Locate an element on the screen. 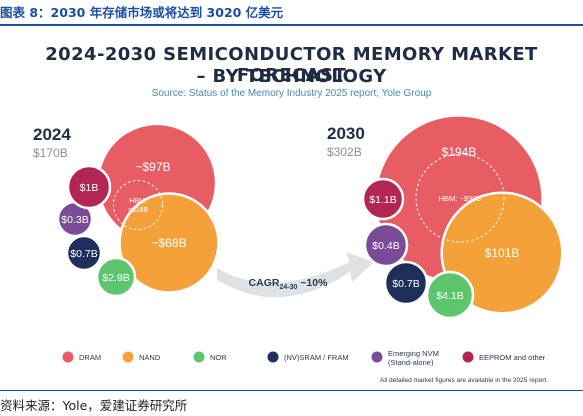  hbm-label-2024: HBM: is located at coordinates (138, 201).